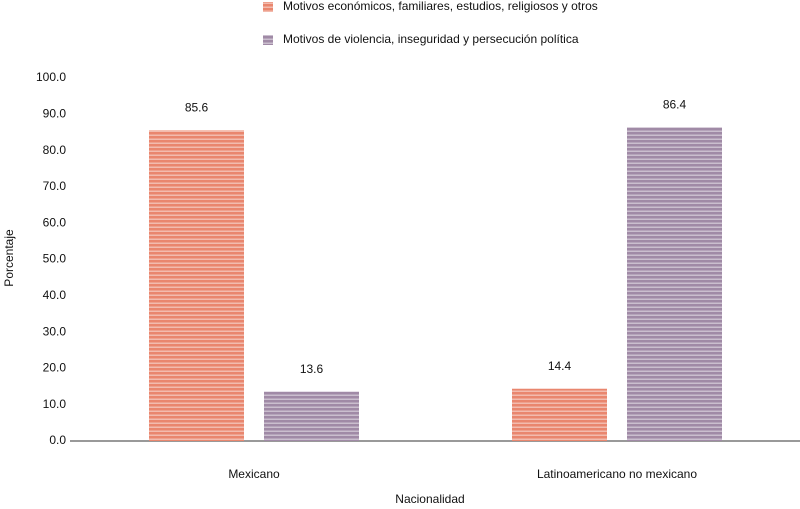  What do you see at coordinates (55, 295) in the screenshot?
I see `y-tick-label: 40.0` at bounding box center [55, 295].